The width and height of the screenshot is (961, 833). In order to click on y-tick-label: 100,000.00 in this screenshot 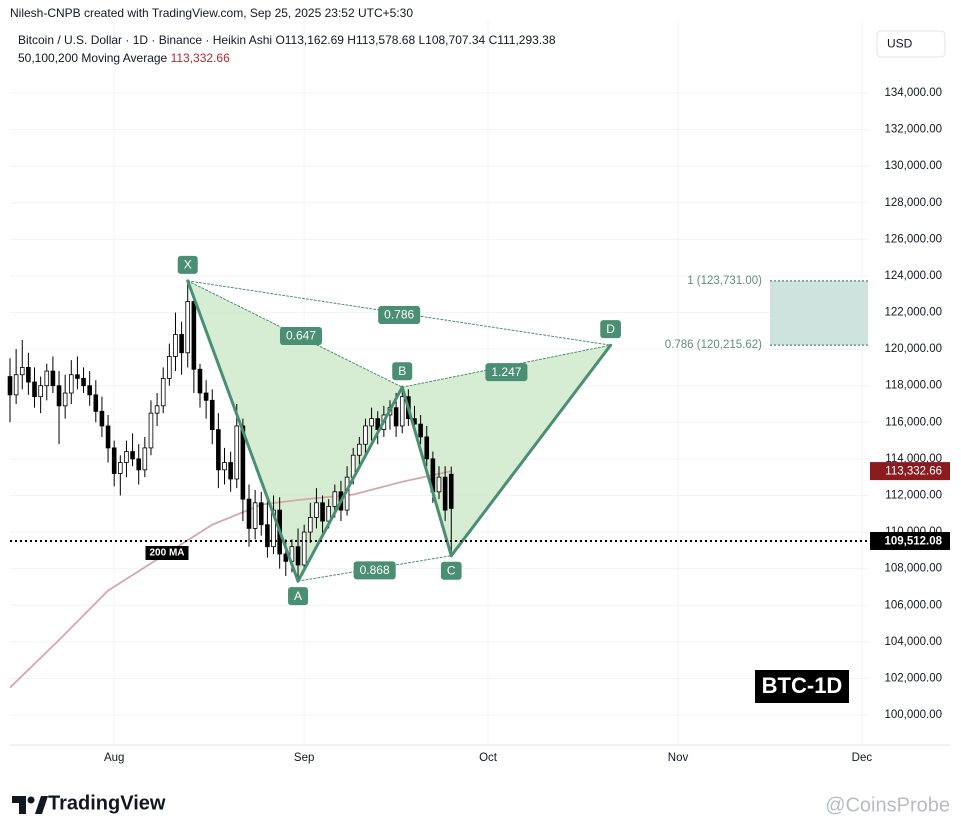, I will do `click(913, 715)`.